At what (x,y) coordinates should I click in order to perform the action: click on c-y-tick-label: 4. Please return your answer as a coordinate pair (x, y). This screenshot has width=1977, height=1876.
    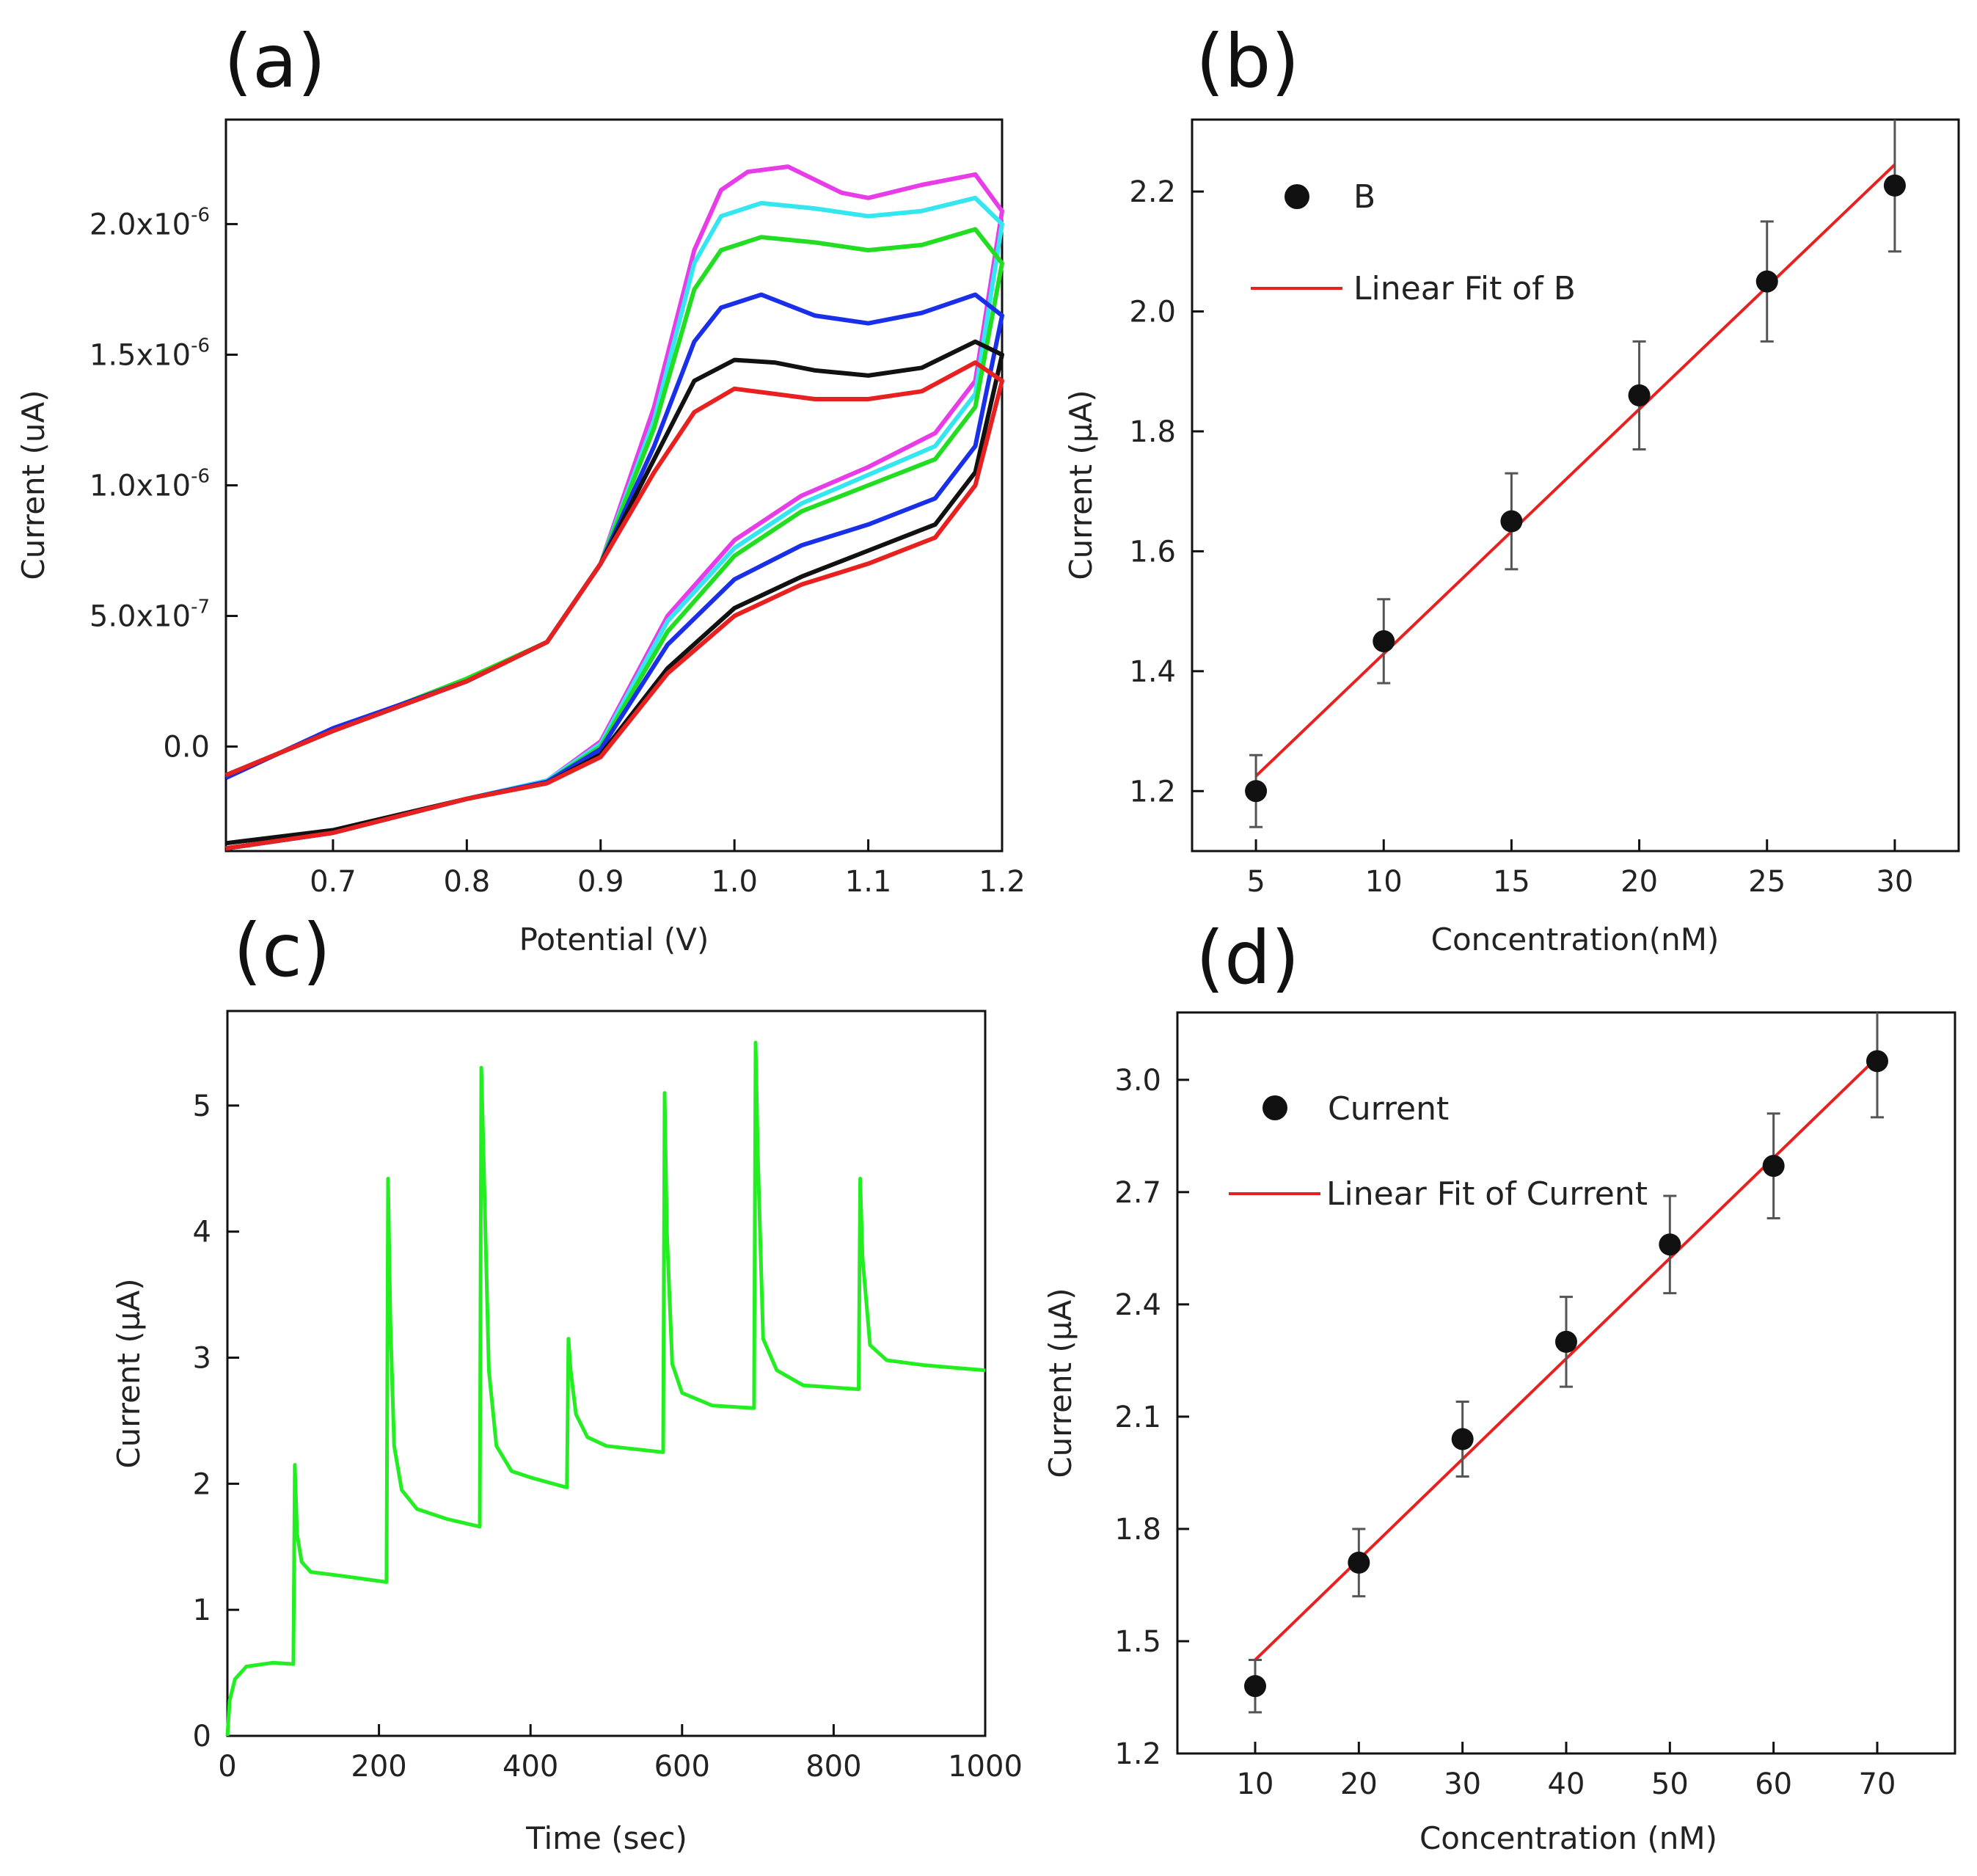
    Looking at the image, I should click on (202, 1233).